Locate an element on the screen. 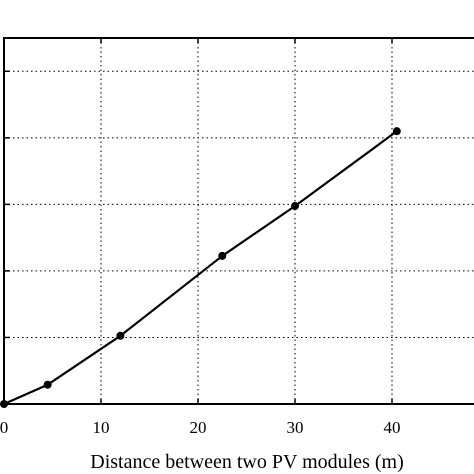  x-tick-label: 20 is located at coordinates (198, 427).